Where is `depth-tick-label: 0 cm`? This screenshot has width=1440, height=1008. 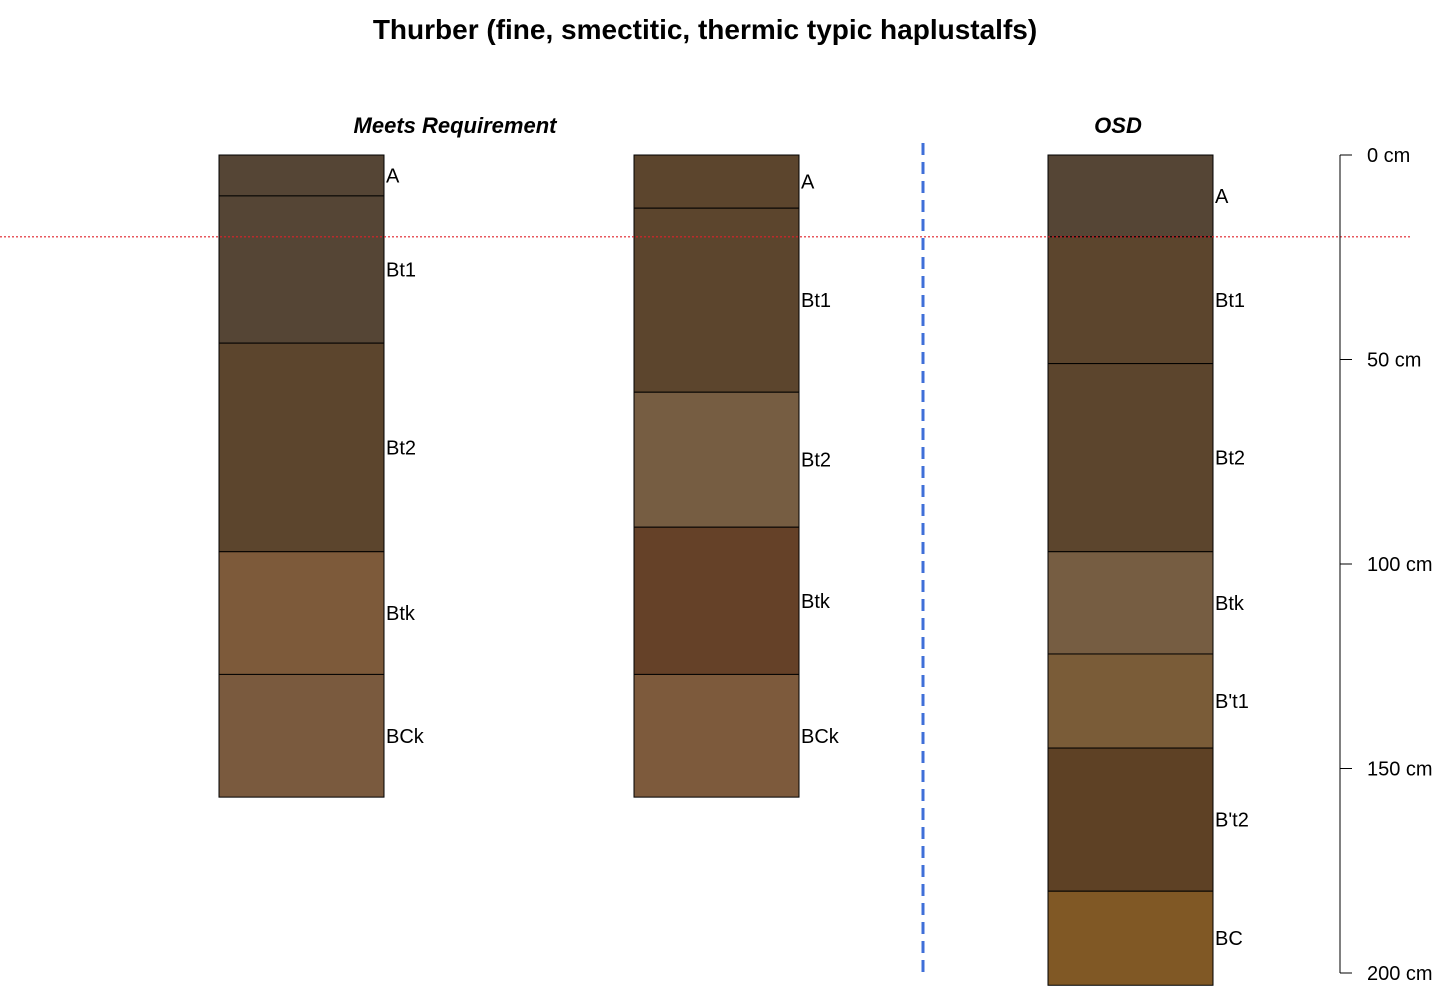
depth-tick-label: 0 cm is located at coordinates (1388, 156).